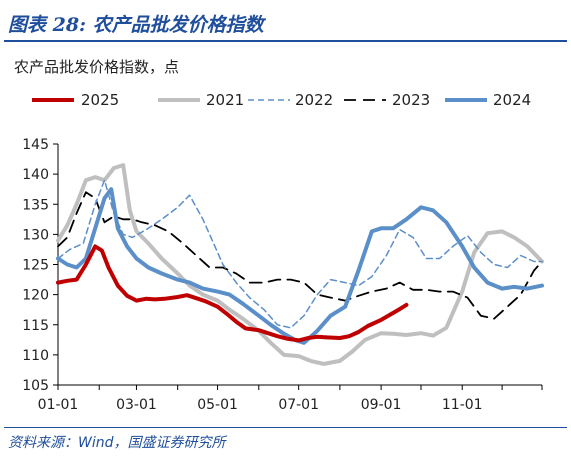 This screenshot has height=468, width=571. What do you see at coordinates (136, 25) in the screenshot?
I see `figure-title: 图表 28: 农产品批发价格指数` at bounding box center [136, 25].